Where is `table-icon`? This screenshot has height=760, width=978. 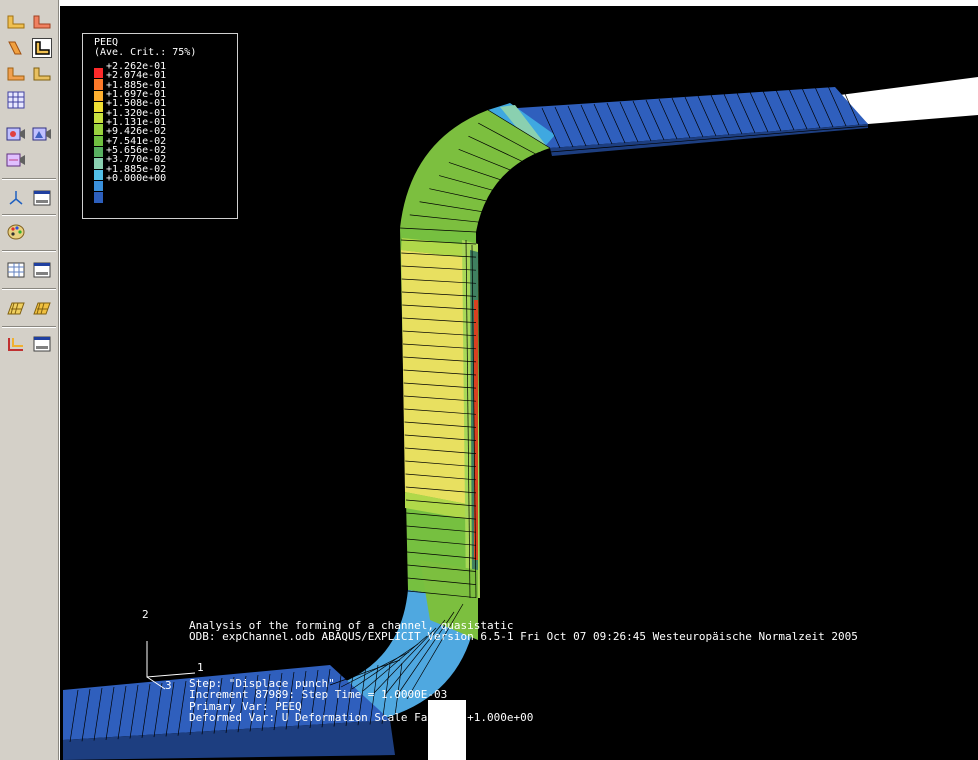
table-icon is located at coordinates (16, 270).